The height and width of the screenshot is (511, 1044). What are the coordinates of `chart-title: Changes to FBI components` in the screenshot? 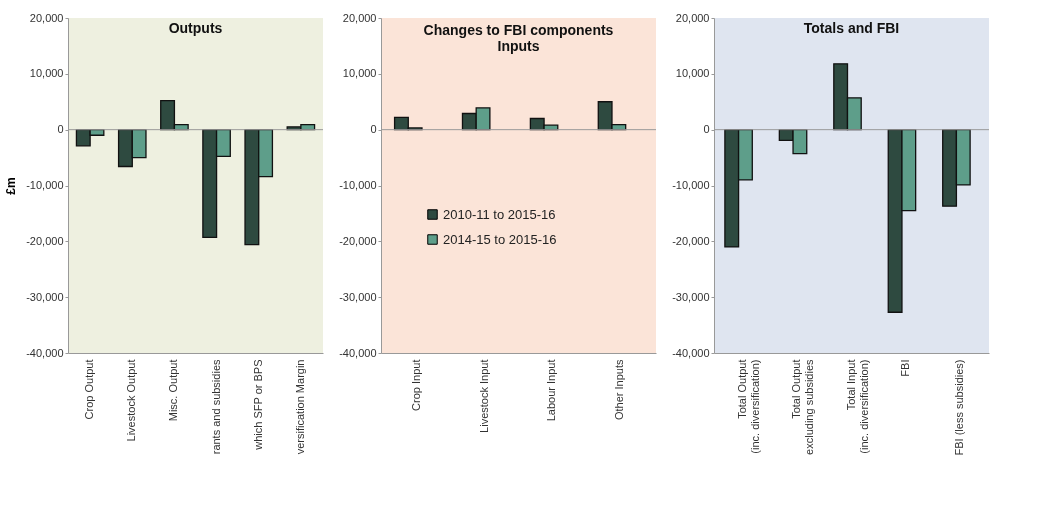 It's located at (518, 30).